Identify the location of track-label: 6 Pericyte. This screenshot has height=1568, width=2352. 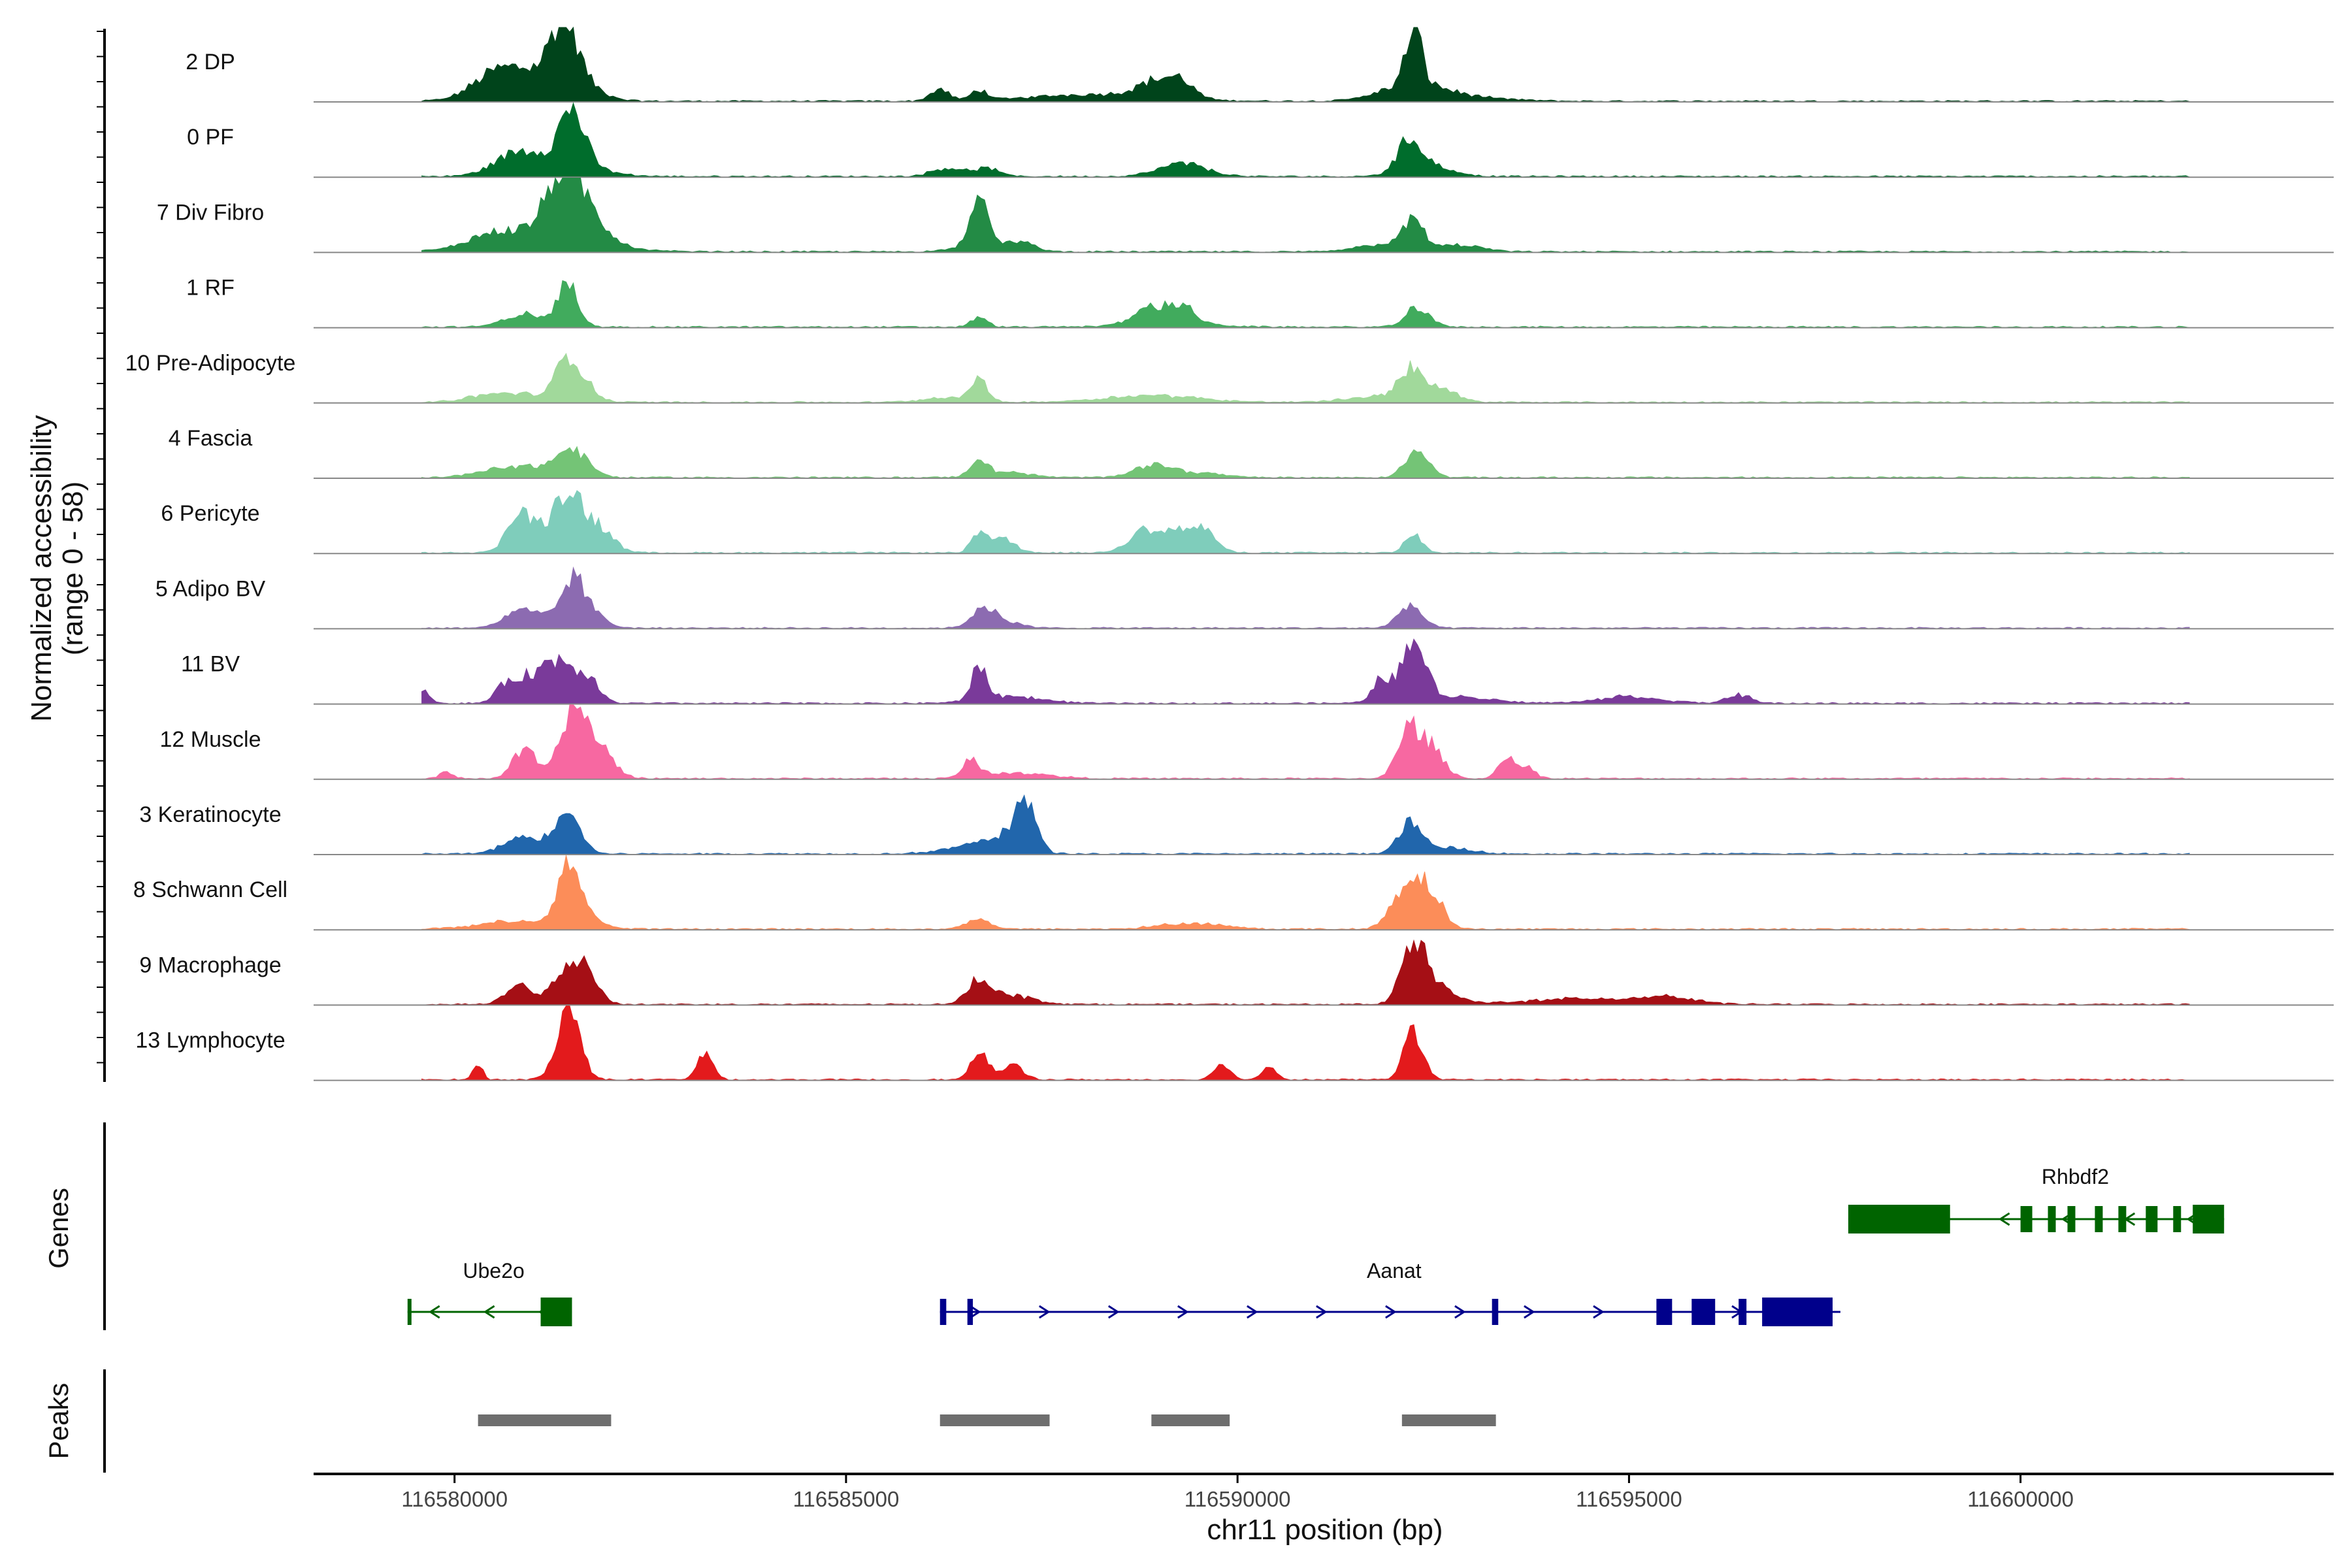
(210, 513).